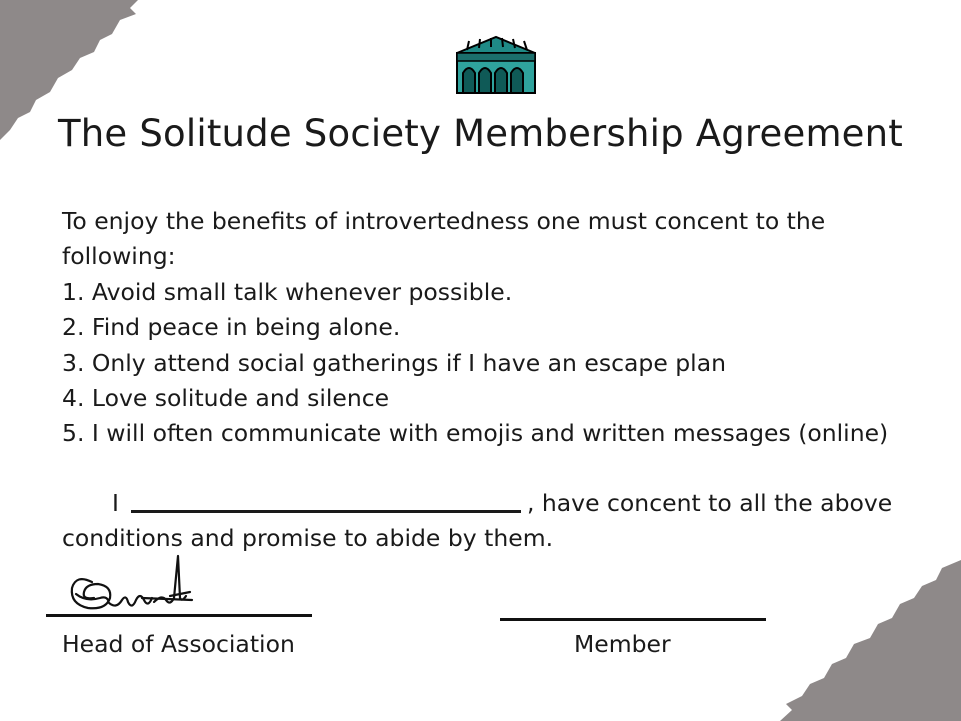 The width and height of the screenshot is (961, 721). Describe the element at coordinates (870, 640) in the screenshot. I see `paint-stroke-bottom-right` at that location.